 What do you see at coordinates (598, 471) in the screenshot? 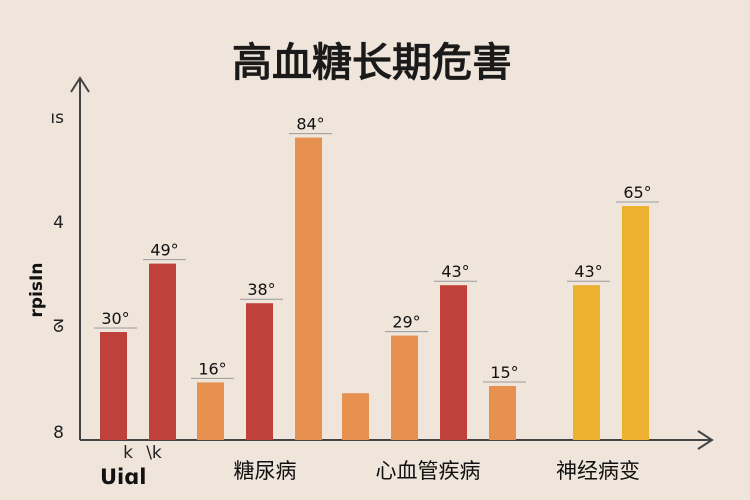
I see `category-label: 神经病变` at bounding box center [598, 471].